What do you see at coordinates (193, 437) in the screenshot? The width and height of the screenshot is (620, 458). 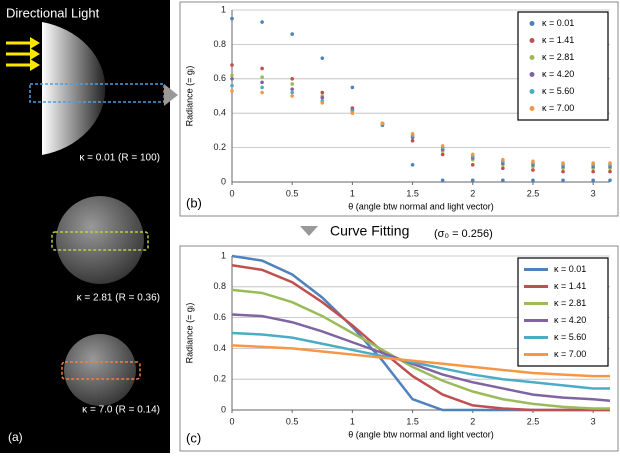 I see `panel-label: (c)` at bounding box center [193, 437].